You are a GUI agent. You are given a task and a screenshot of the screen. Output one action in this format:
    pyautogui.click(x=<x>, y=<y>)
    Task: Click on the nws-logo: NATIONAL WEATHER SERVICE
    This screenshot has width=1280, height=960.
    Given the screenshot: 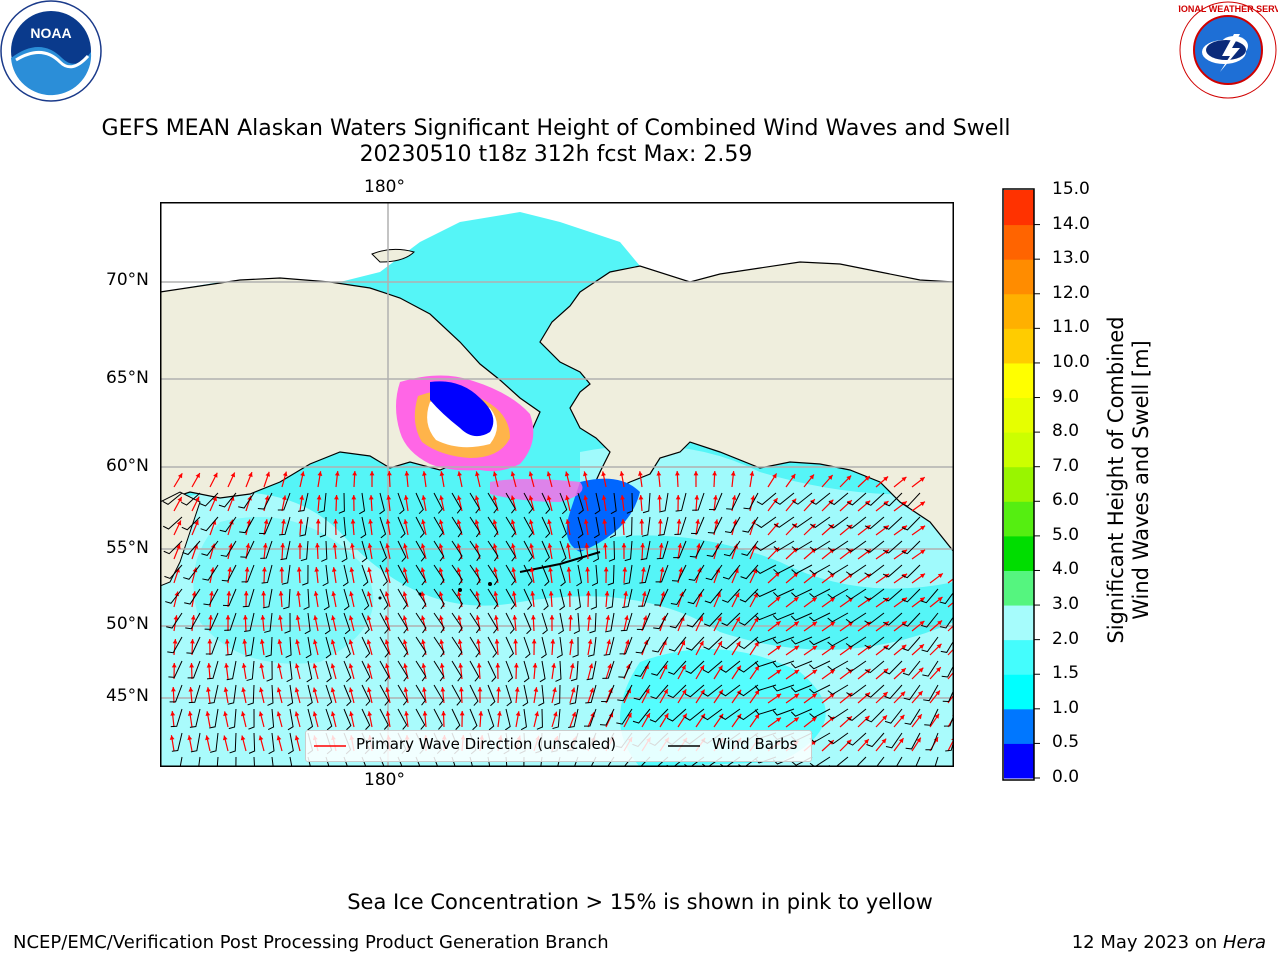 What is the action you would take?
    pyautogui.click(x=1228, y=50)
    